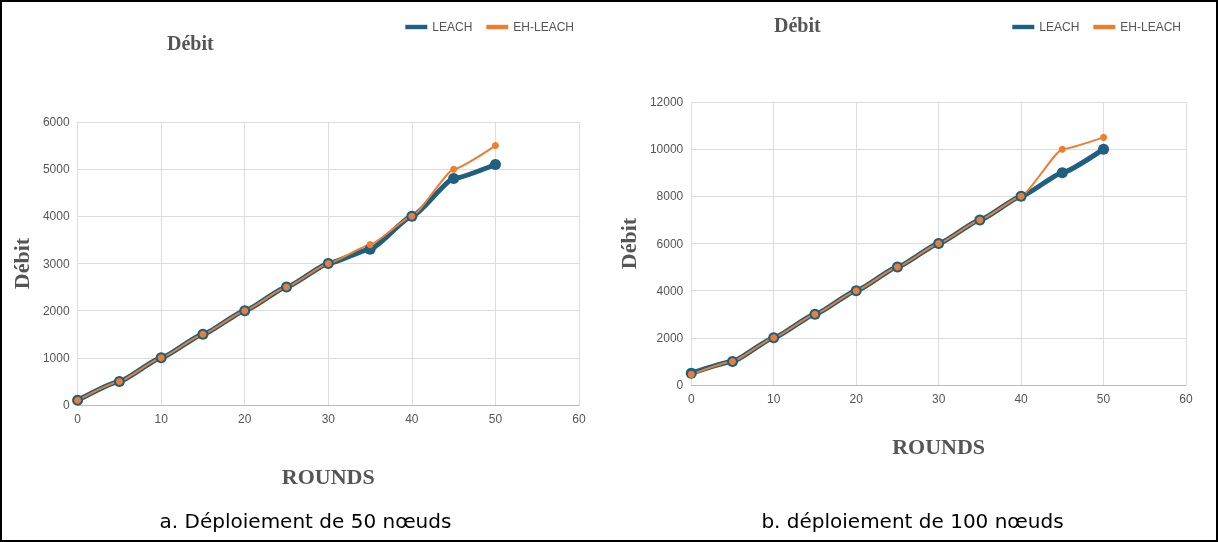 The height and width of the screenshot is (542, 1218). I want to click on y-tick-label: 5000, so click(56, 169).